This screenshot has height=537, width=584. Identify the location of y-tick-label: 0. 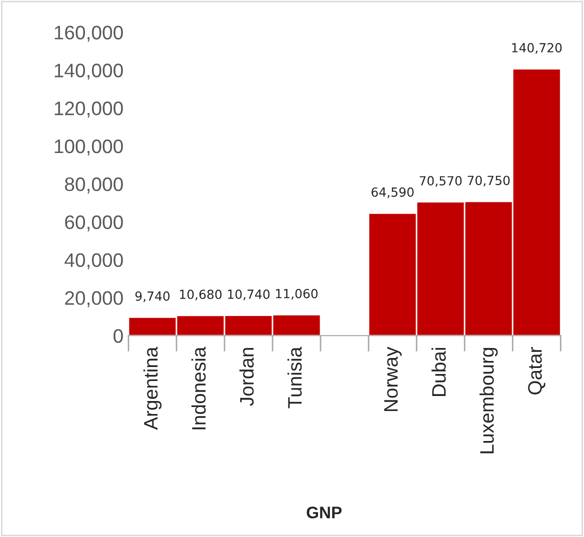
(118, 336).